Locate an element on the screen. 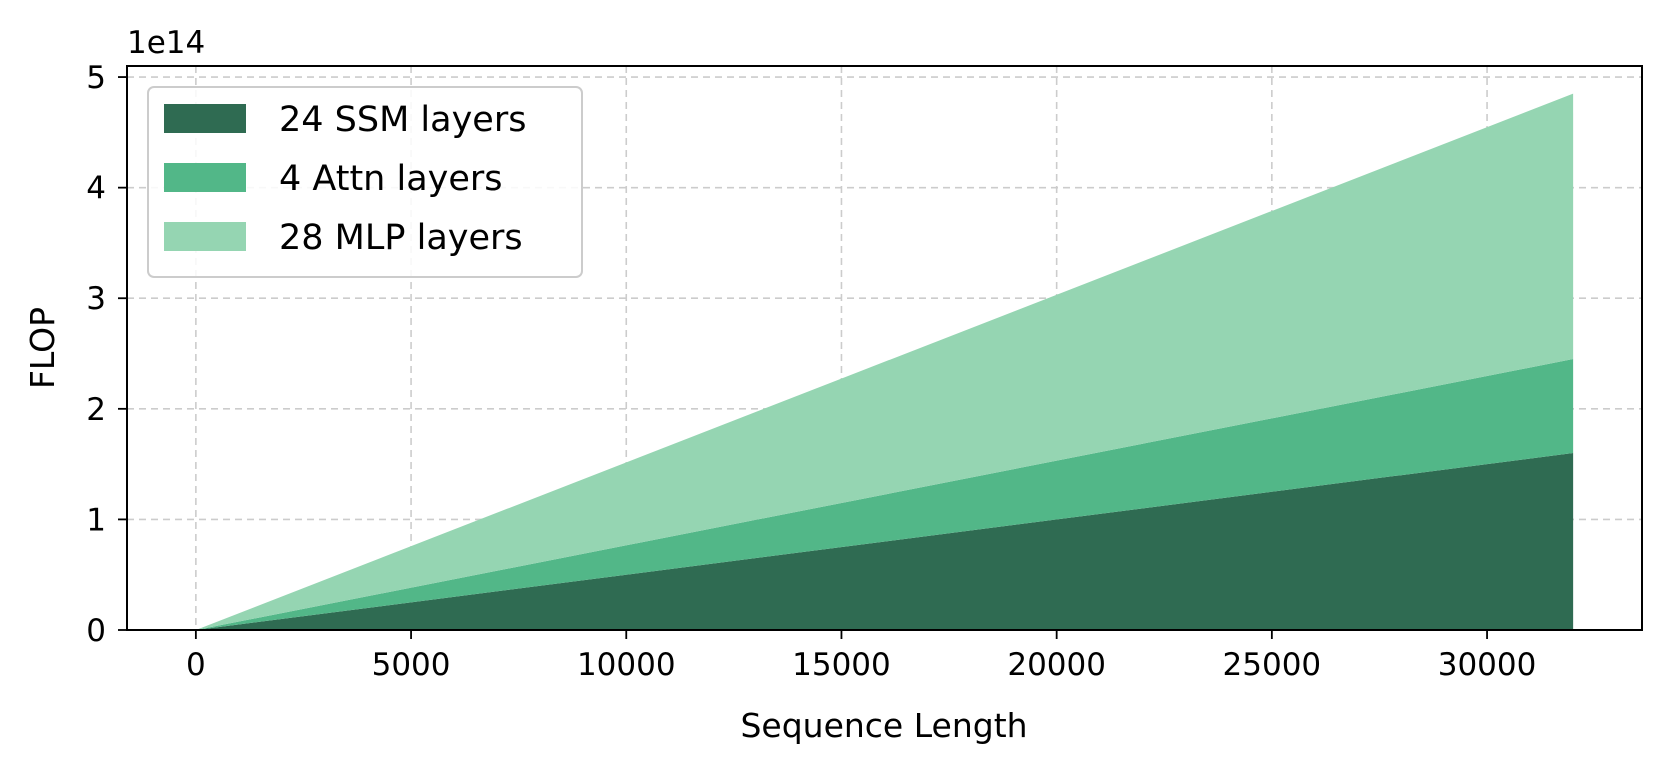 This screenshot has width=1661, height=768. legend-label: 4 Attn layers is located at coordinates (391, 179).